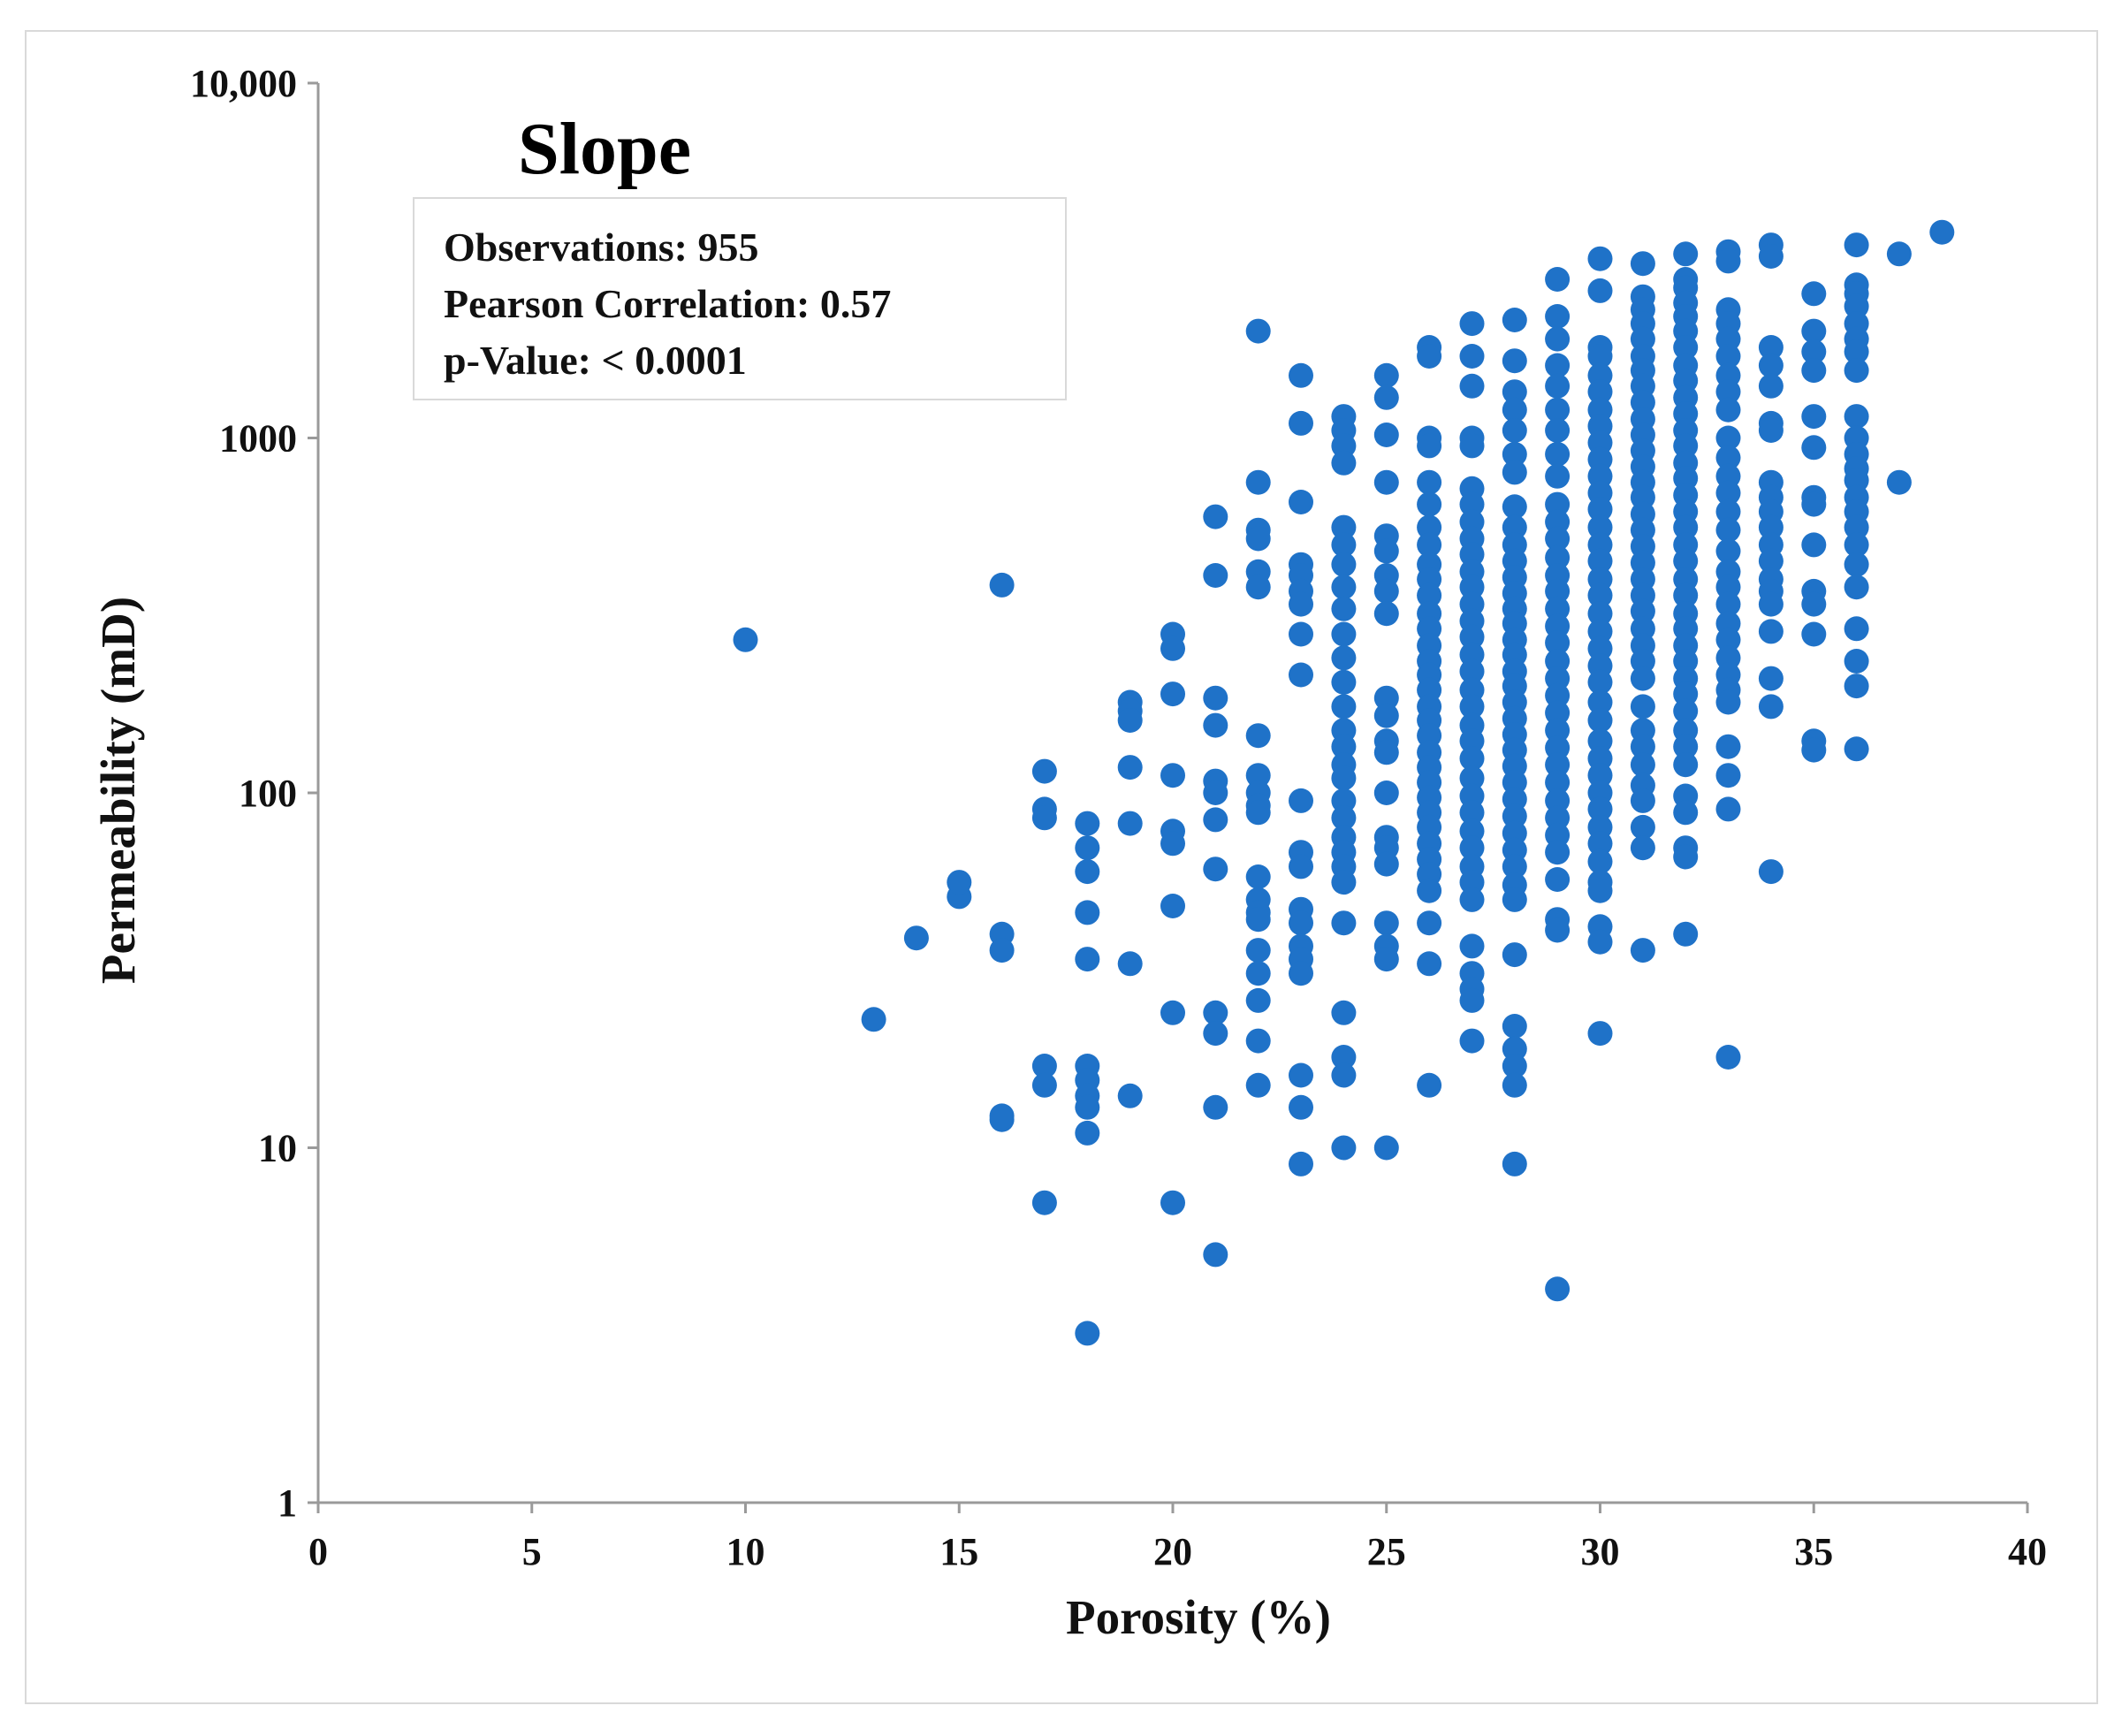 Image resolution: width=2122 pixels, height=1736 pixels. What do you see at coordinates (1172, 1552) in the screenshot?
I see `x-tick-label: 20` at bounding box center [1172, 1552].